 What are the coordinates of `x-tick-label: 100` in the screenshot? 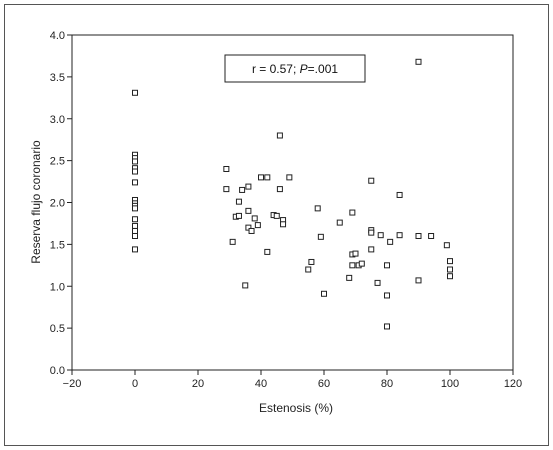 It's located at (450, 384).